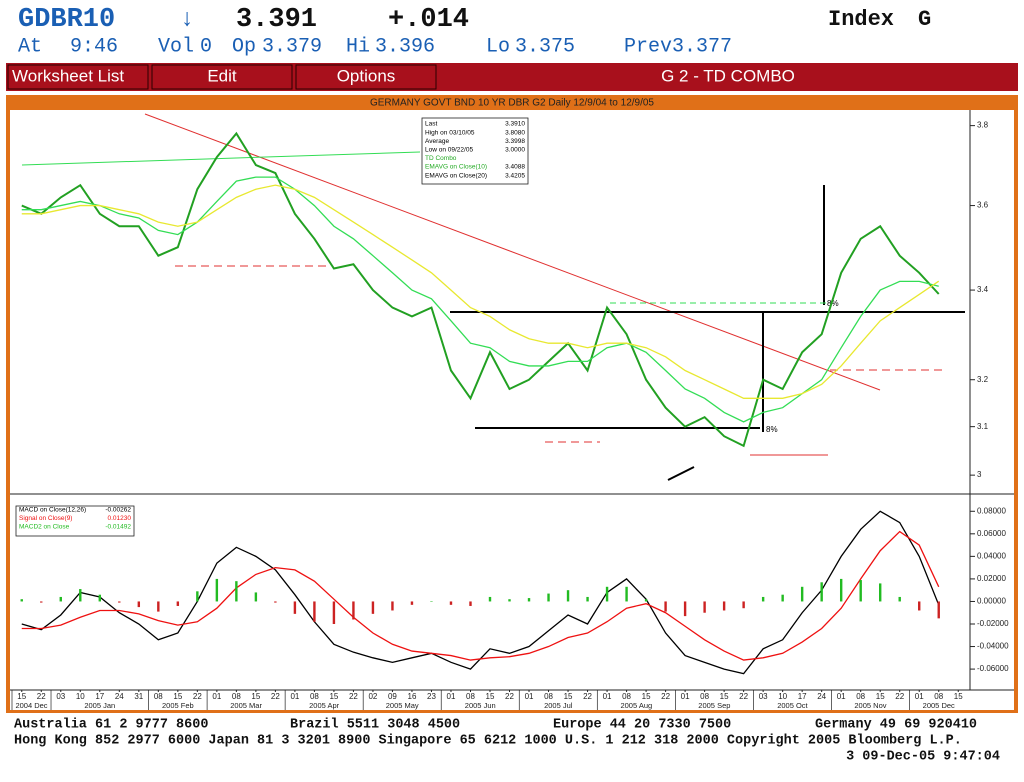  I want to click on y-tick-label: 3.1, so click(983, 426).